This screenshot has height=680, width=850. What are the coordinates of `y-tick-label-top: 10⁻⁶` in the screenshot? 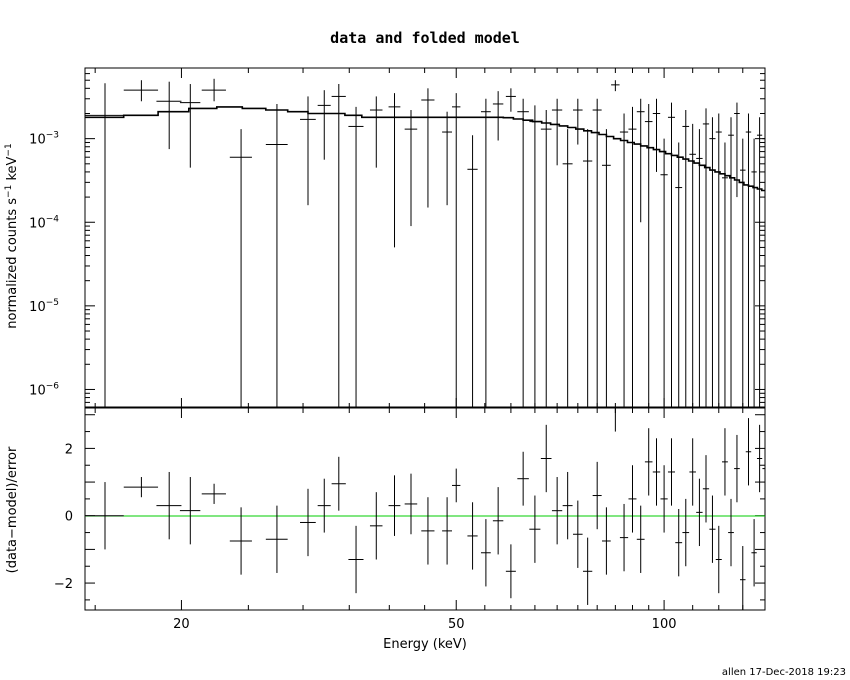 It's located at (44, 389).